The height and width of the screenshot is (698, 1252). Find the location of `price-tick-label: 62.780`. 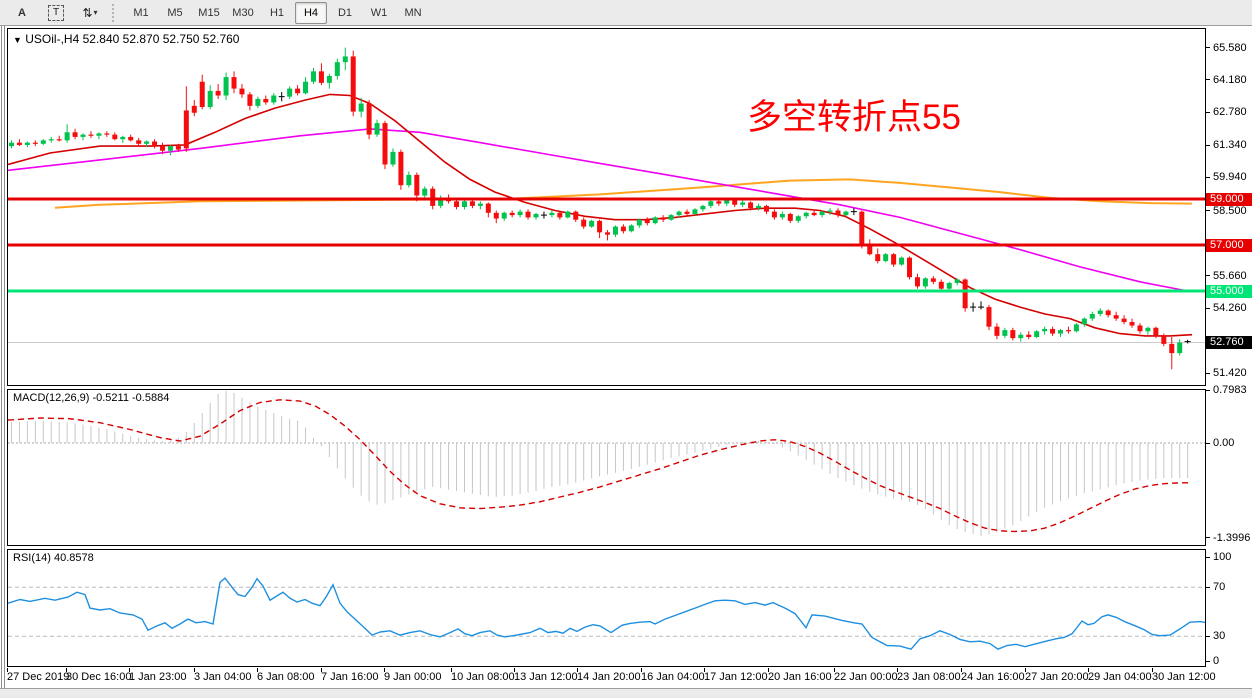

price-tick-label: 62.780 is located at coordinates (1230, 112).